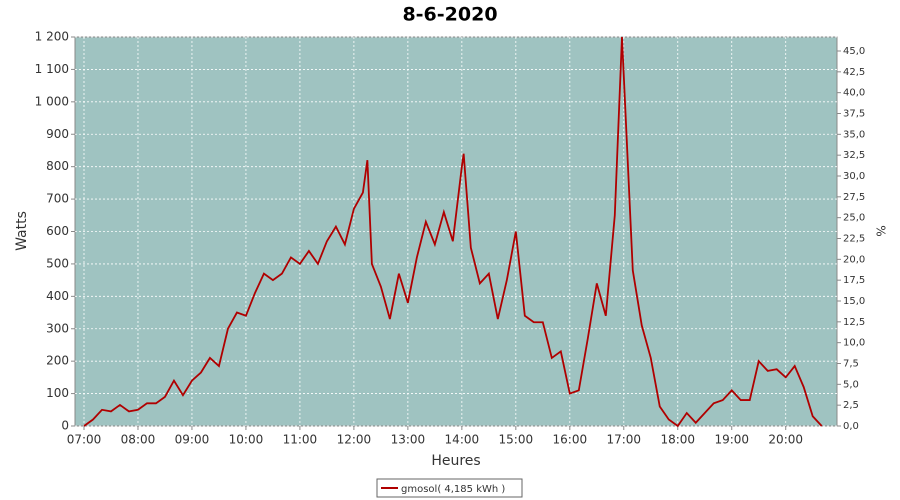 This screenshot has width=900, height=500. I want to click on y2-tick-label: 27,5, so click(854, 197).